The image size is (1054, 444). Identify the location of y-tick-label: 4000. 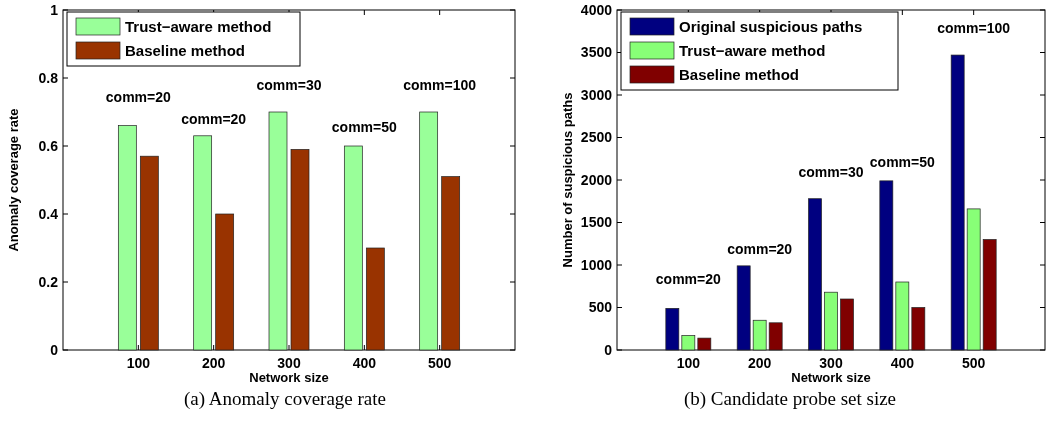
(596, 9).